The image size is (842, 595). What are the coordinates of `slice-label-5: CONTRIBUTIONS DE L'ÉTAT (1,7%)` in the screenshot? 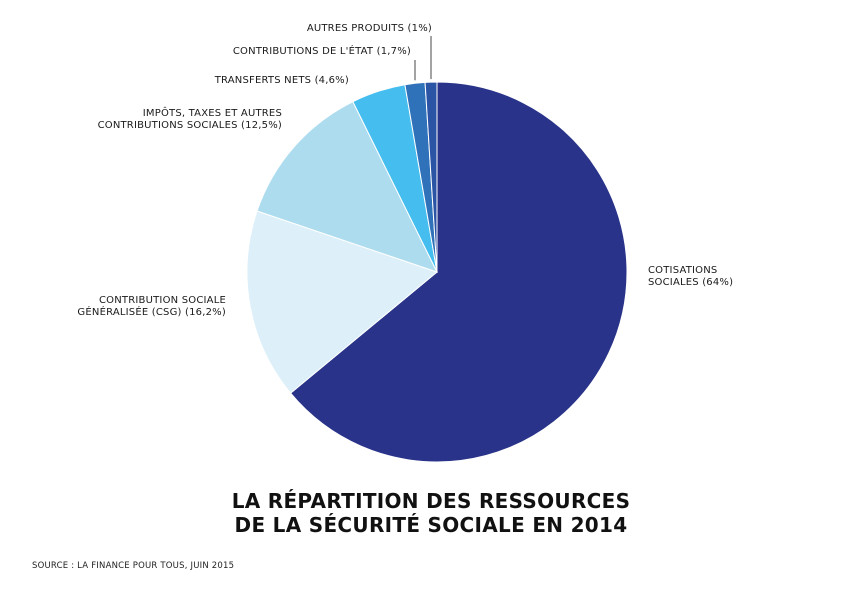 It's located at (322, 50).